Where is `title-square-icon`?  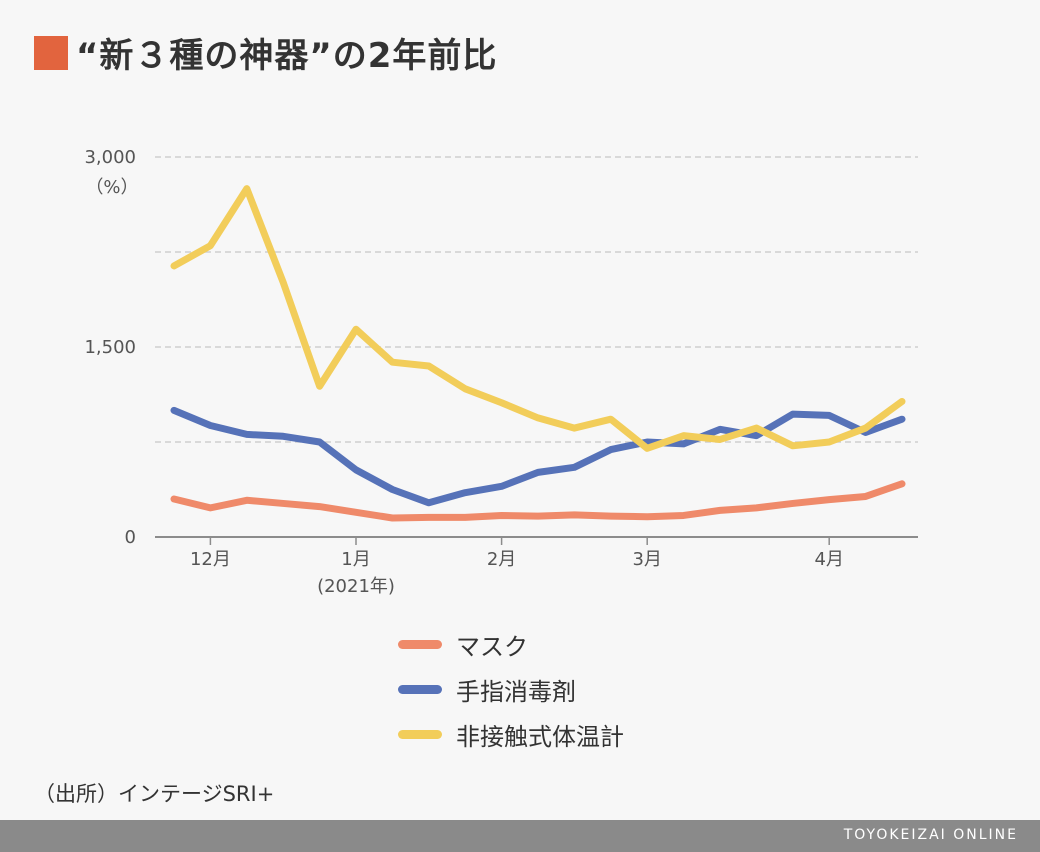 title-square-icon is located at coordinates (51, 52).